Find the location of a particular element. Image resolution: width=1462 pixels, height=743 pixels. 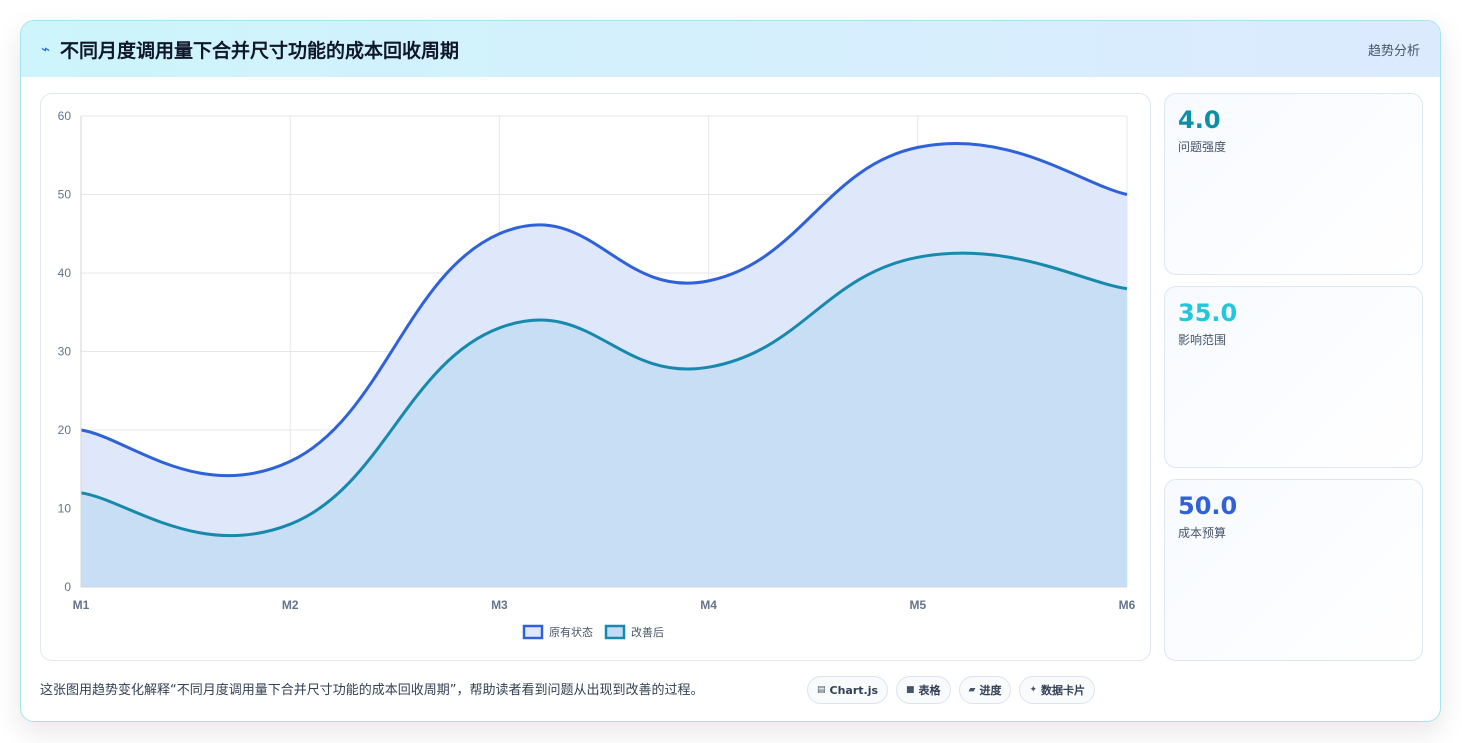

stat-label: 影响范围 is located at coordinates (1202, 340).